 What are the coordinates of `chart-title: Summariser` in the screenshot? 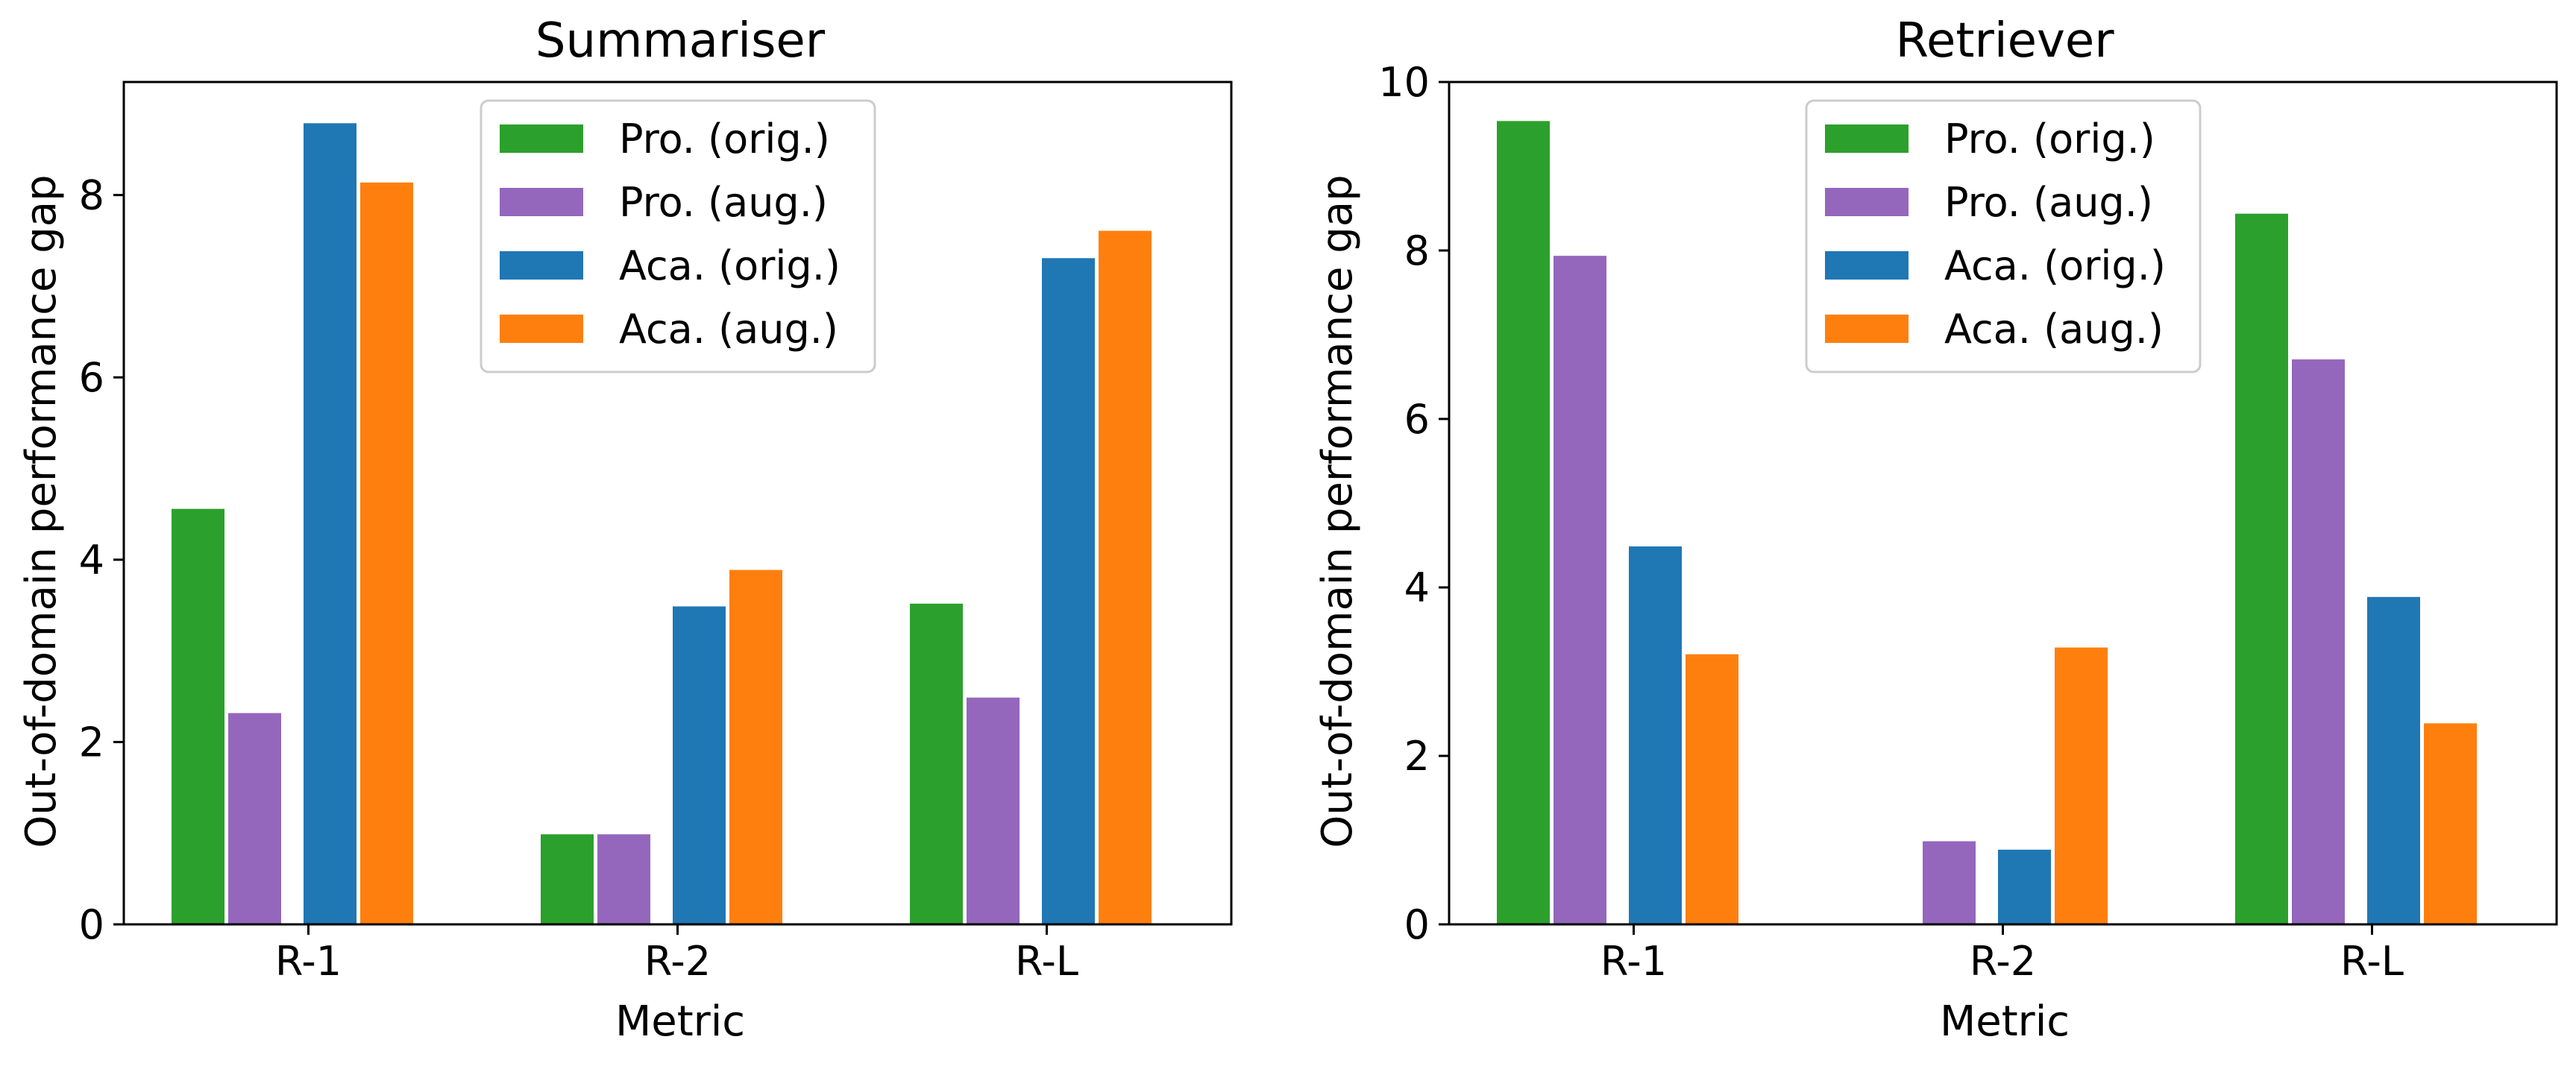 It's located at (681, 41).